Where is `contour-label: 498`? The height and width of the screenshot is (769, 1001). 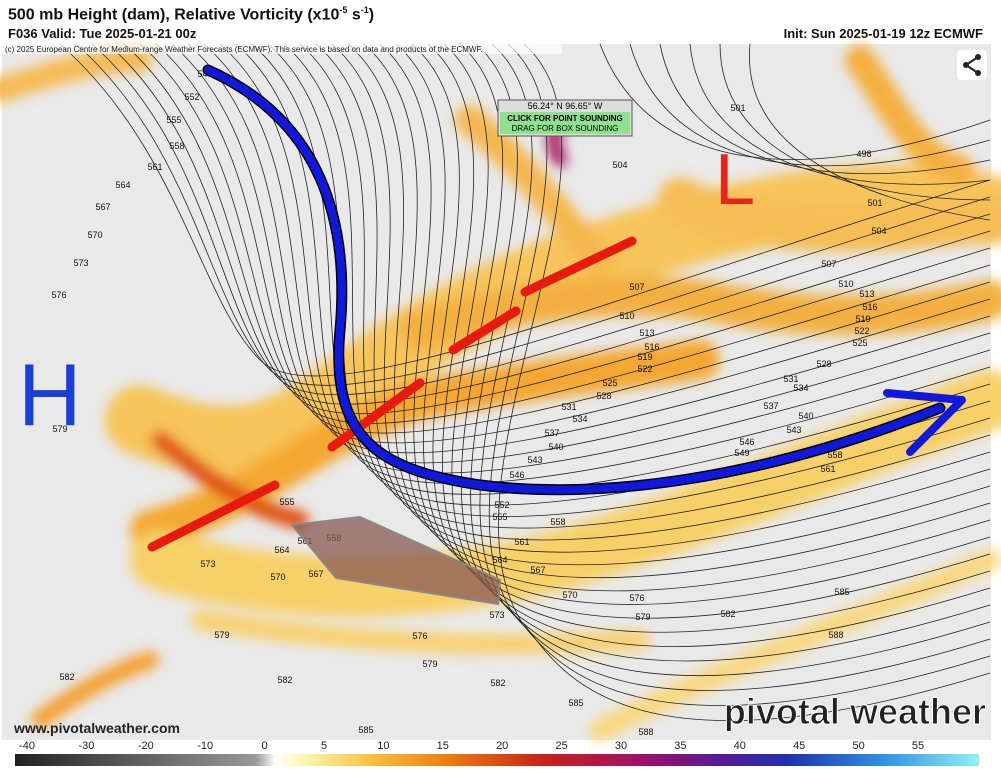
contour-label: 498 is located at coordinates (863, 154).